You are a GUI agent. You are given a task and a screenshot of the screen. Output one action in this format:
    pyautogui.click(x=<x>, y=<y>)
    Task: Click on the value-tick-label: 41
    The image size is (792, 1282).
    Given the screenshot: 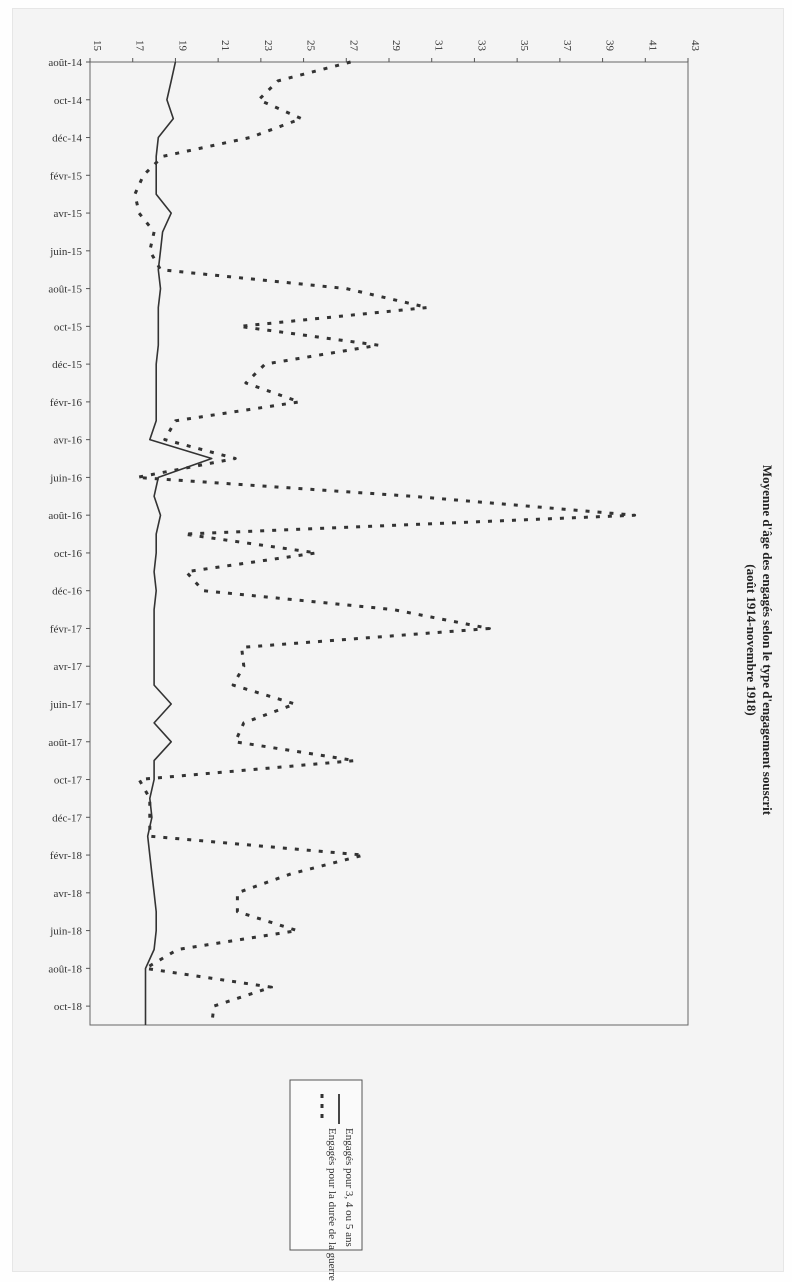 What is the action you would take?
    pyautogui.click(x=652, y=45)
    